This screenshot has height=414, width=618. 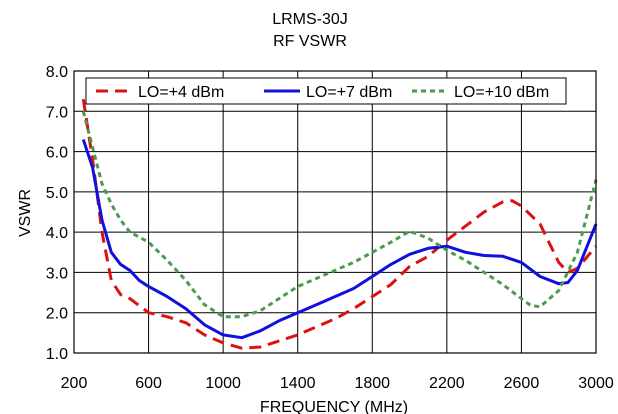 I want to click on x-tick-label: 200, so click(x=74, y=383).